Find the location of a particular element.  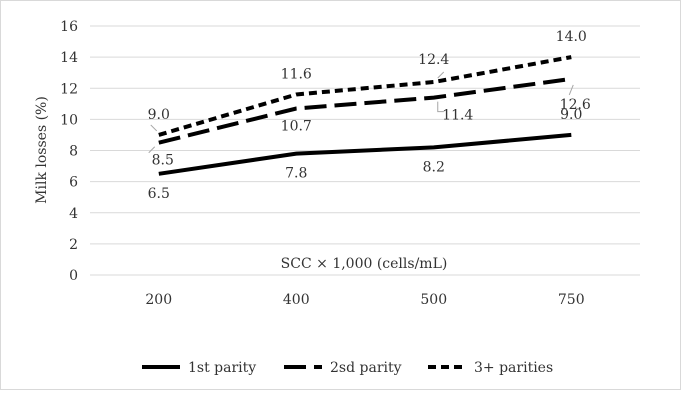

x-tick-label: 500 is located at coordinates (433, 300).